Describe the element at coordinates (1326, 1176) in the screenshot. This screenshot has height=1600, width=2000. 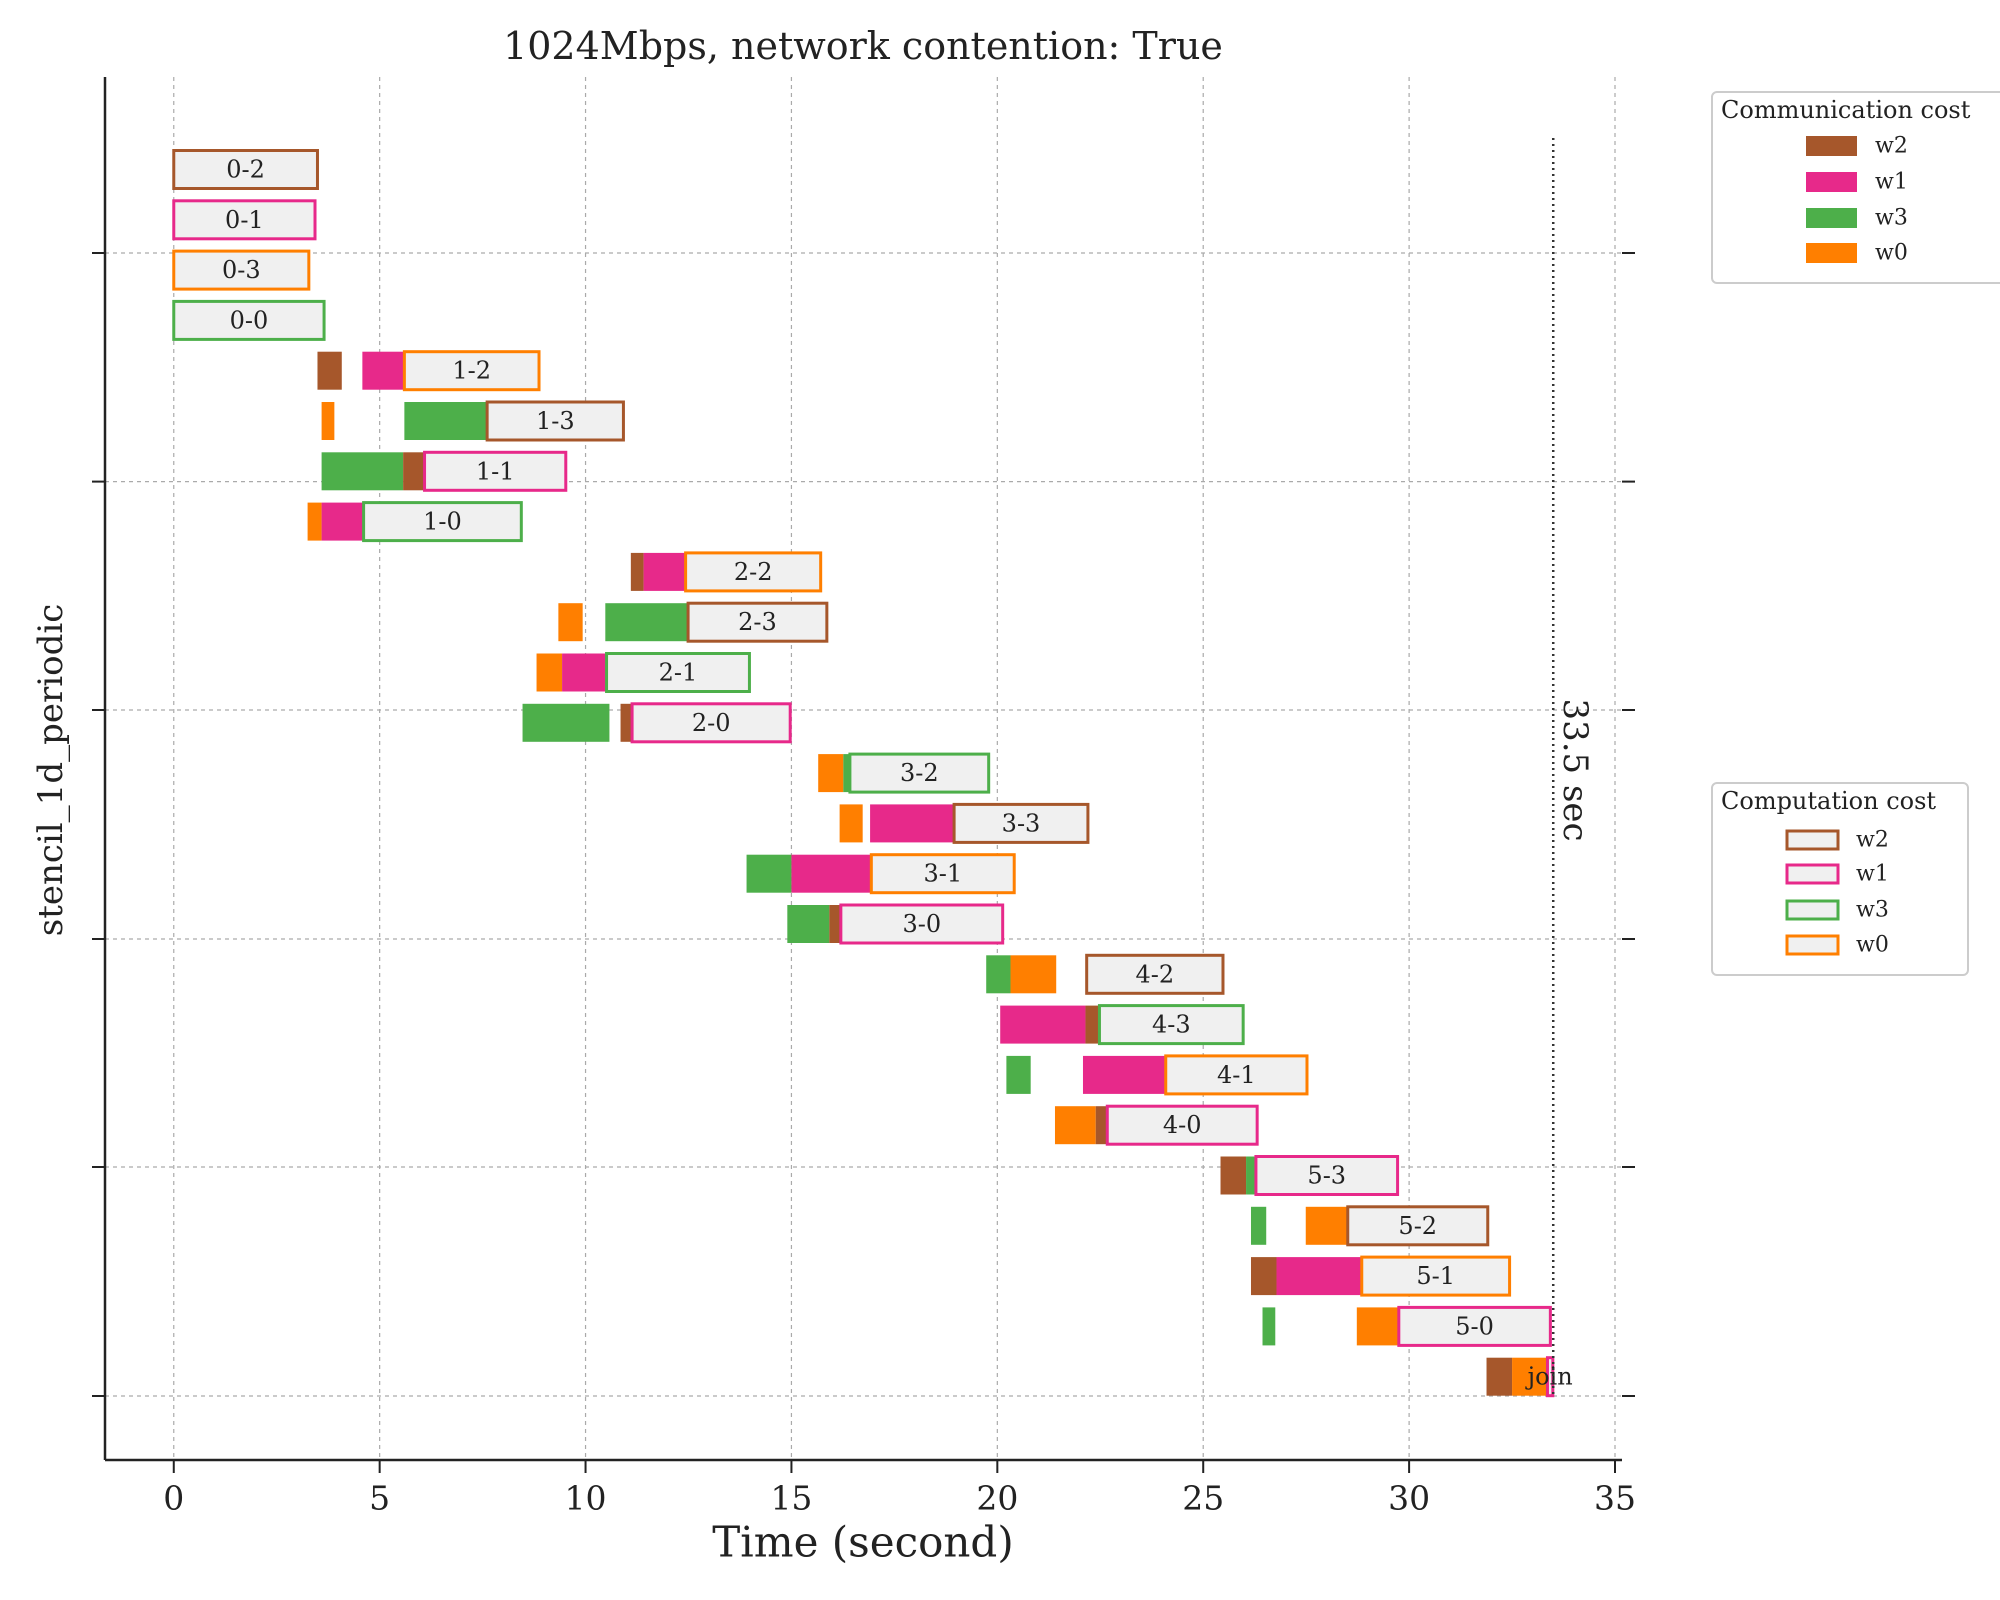
I see `task-label: 5-3` at that location.